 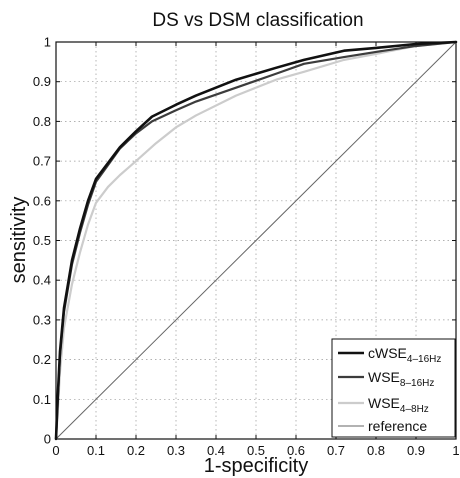 I want to click on x-tick-label: 0.4, so click(x=216, y=450).